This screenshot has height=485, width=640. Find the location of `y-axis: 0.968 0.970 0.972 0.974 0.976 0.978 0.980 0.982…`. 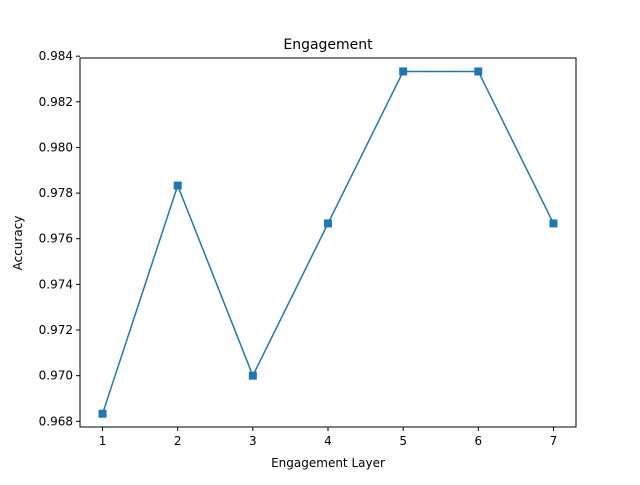

y-axis: 0.968 0.970 0.972 0.974 0.976 0.978 0.980 0.982… is located at coordinates (59, 238).